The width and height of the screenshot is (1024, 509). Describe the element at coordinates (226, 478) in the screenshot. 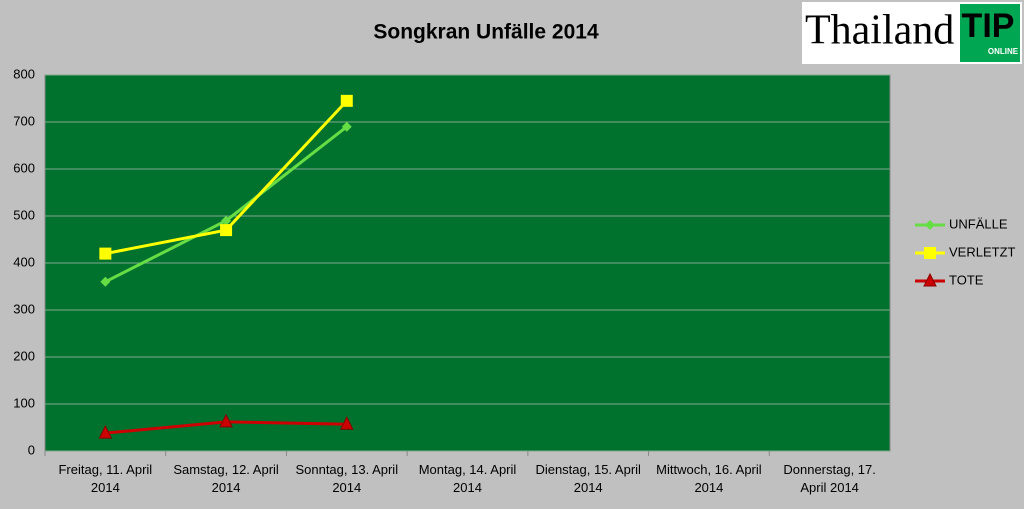

I see `x-tick-label: Samstag, 12. April 2014` at that location.